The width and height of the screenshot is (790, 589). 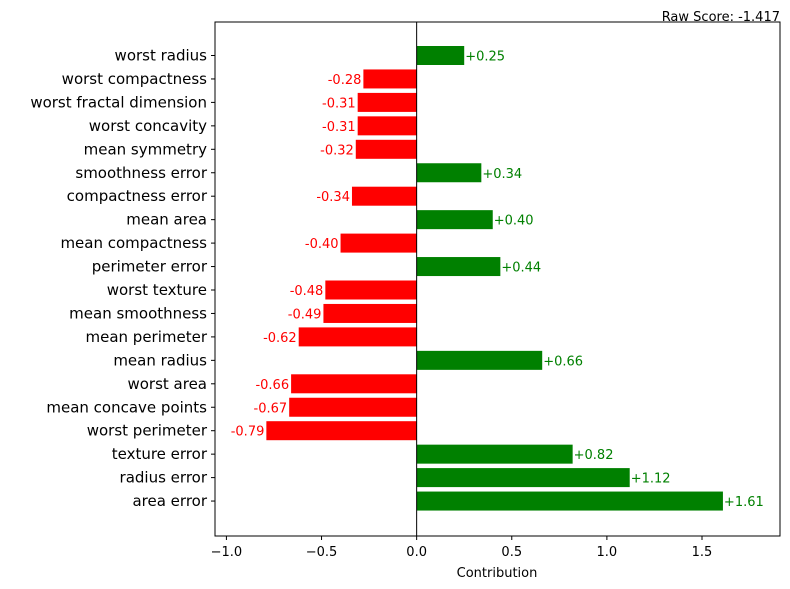 What do you see at coordinates (416, 552) in the screenshot?
I see `x-tick-label: 0.0` at bounding box center [416, 552].